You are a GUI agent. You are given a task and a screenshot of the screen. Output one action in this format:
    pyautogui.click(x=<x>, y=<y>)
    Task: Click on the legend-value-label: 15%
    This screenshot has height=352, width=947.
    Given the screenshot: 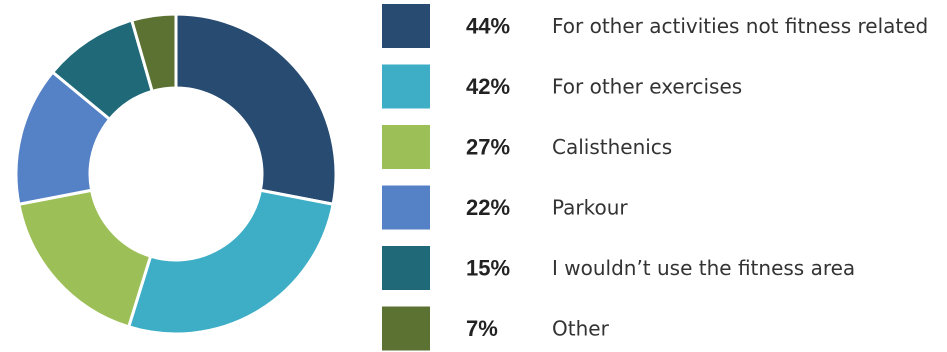 What is the action you would take?
    pyautogui.click(x=488, y=268)
    